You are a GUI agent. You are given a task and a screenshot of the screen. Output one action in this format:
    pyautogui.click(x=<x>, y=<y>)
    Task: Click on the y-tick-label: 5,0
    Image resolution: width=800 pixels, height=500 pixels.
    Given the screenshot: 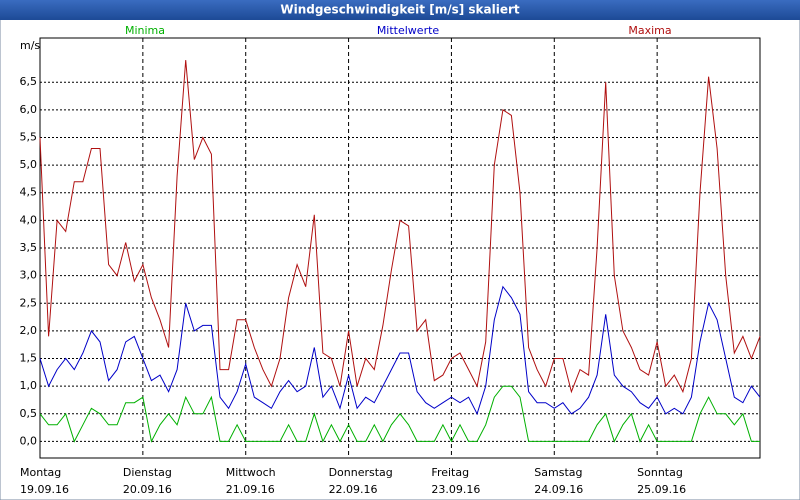 What is the action you would take?
    pyautogui.click(x=29, y=164)
    